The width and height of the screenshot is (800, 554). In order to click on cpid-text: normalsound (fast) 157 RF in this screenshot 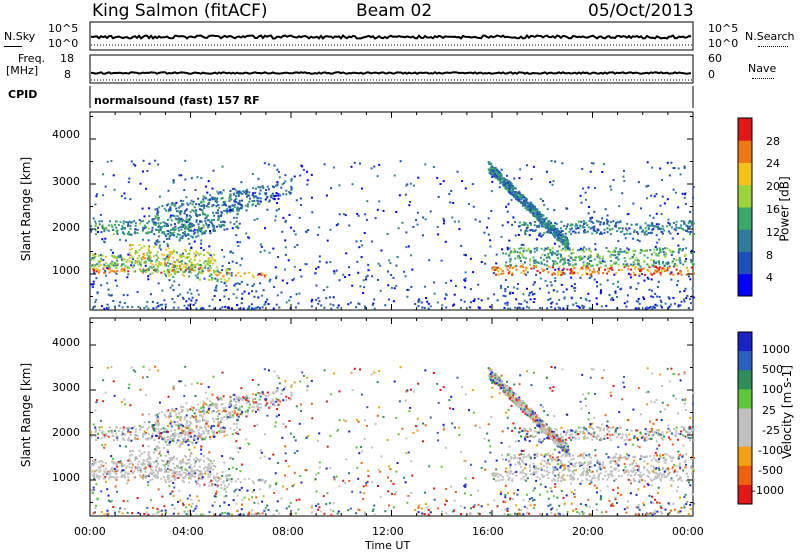, I will do `click(177, 100)`.